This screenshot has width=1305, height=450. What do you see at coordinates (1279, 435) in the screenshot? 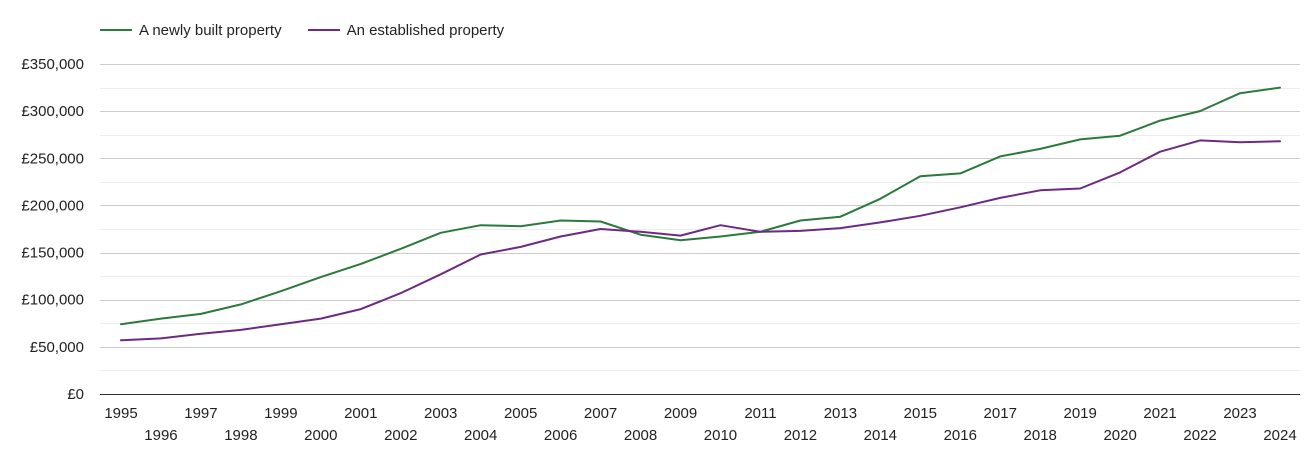
I see `x-tick-label: 2024` at bounding box center [1279, 435].